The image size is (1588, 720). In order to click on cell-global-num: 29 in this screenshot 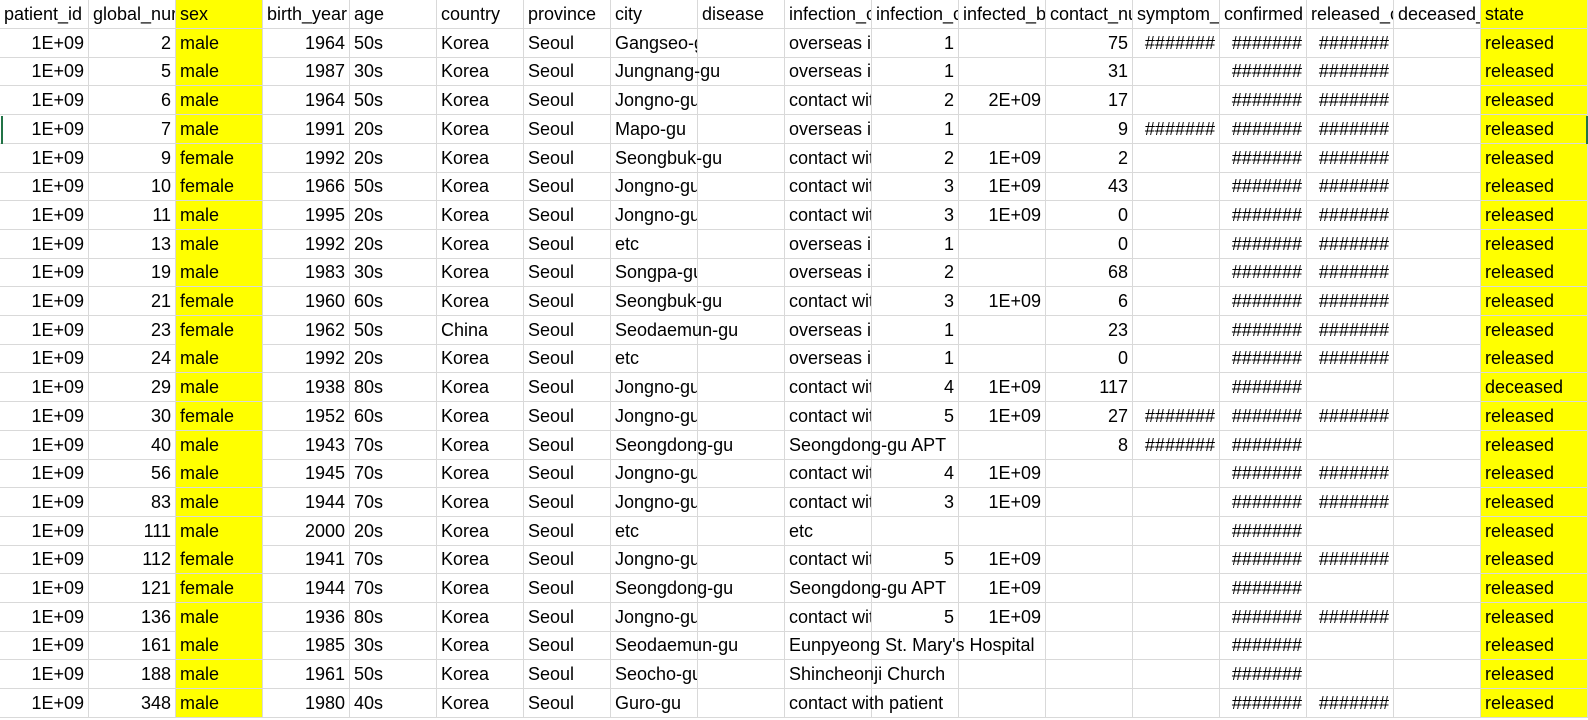, I will do `click(132, 387)`.